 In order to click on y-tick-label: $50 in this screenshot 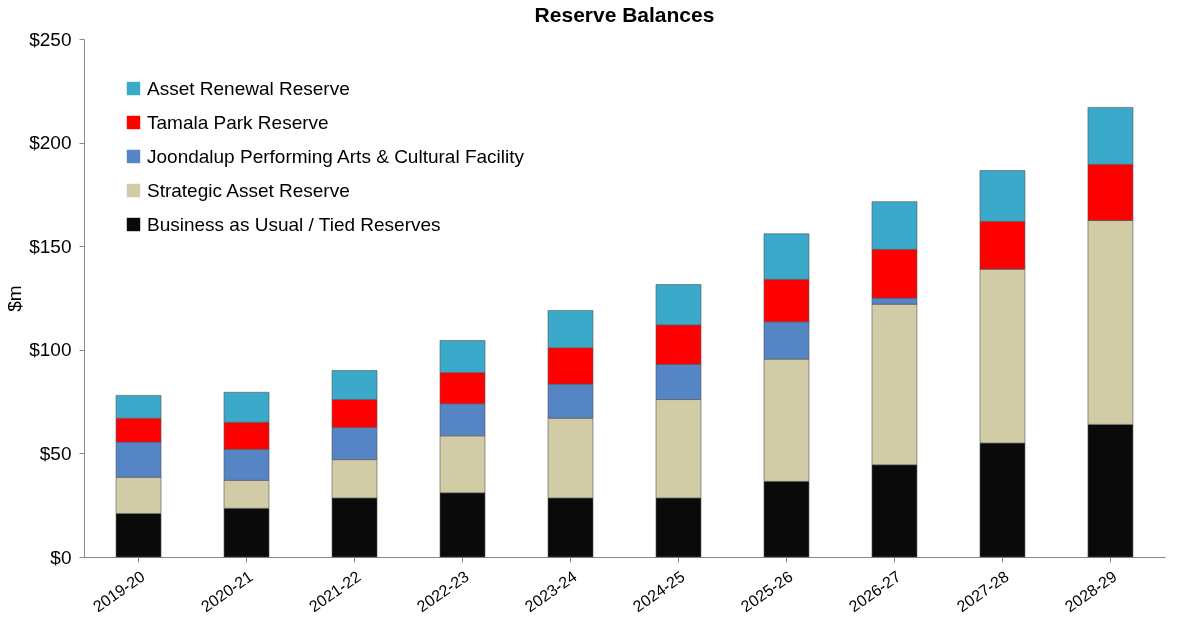, I will do `click(55, 453)`.